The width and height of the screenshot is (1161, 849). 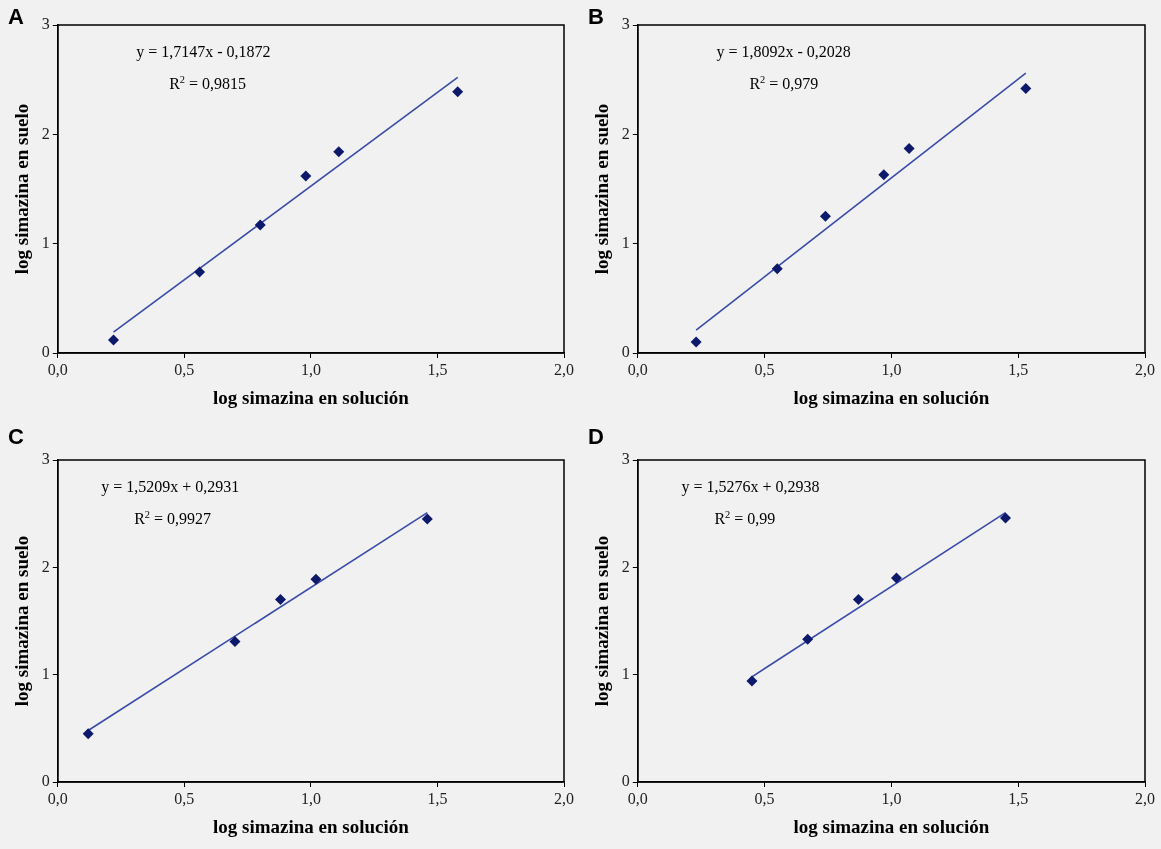 What do you see at coordinates (783, 52) in the screenshot?
I see `annotation: y = 1,8092x - 0,2028` at bounding box center [783, 52].